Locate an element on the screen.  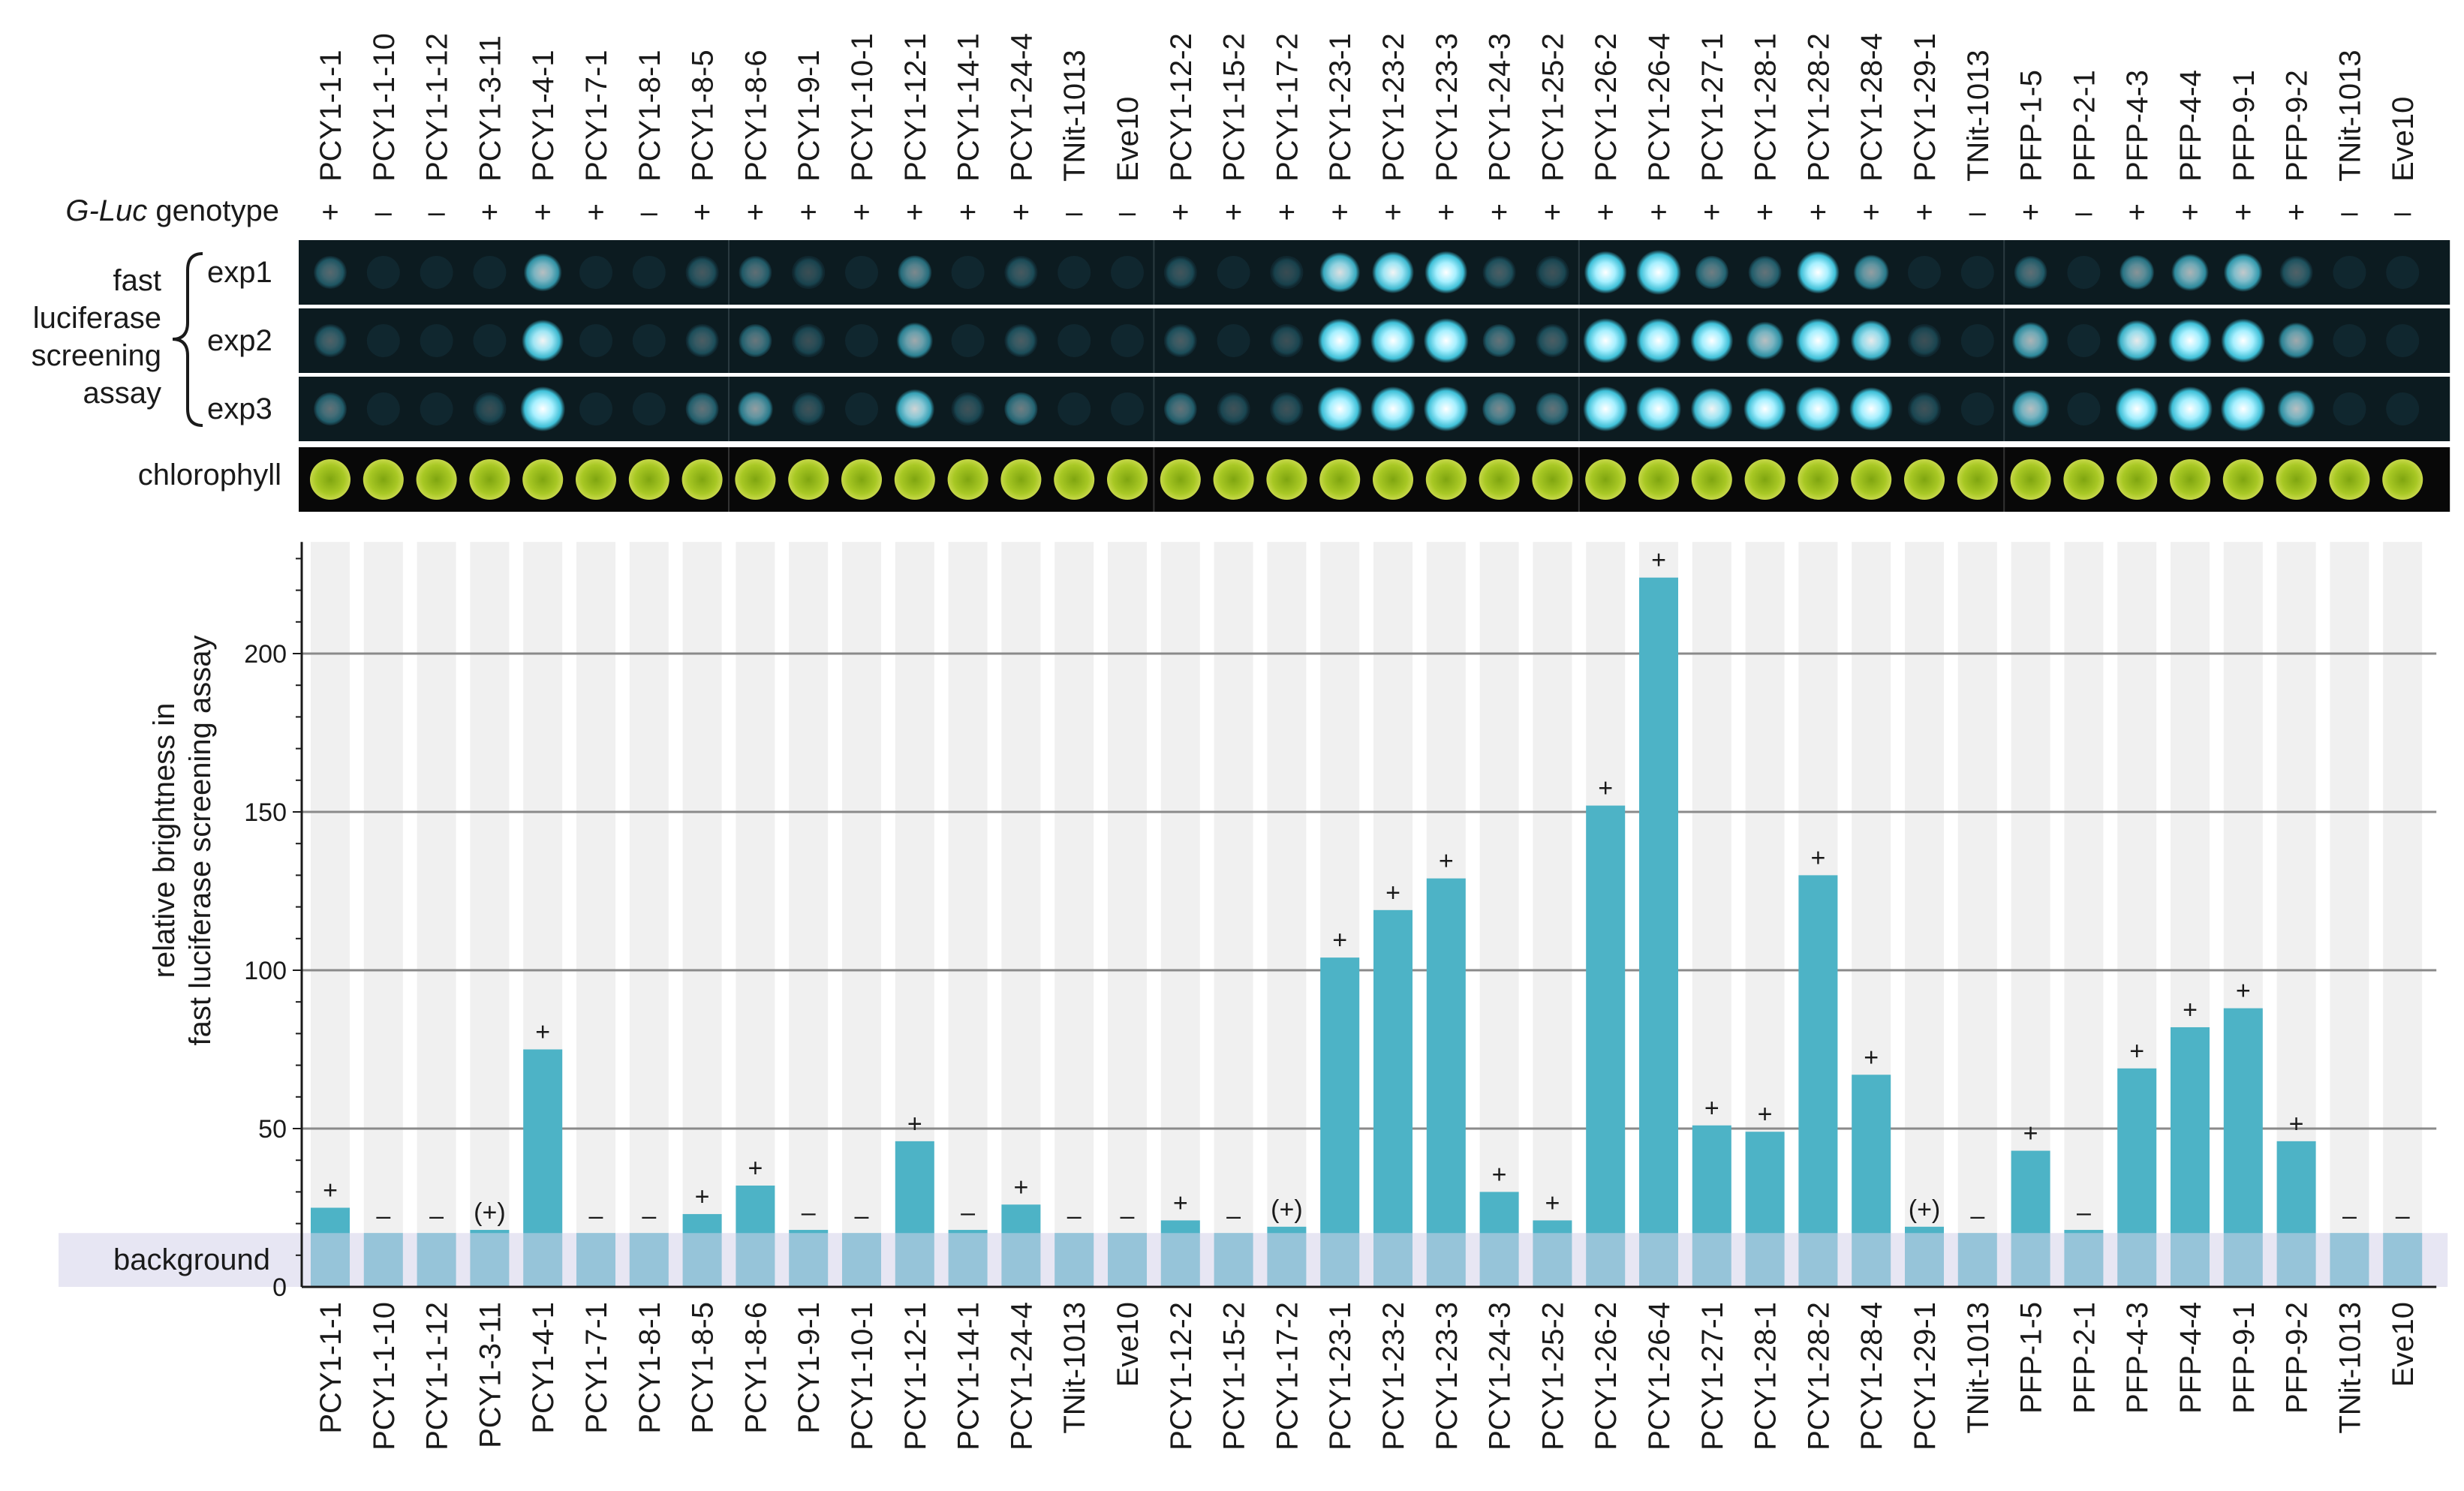
bottom-category-label: PCY1-4-1 is located at coordinates (543, 1368).